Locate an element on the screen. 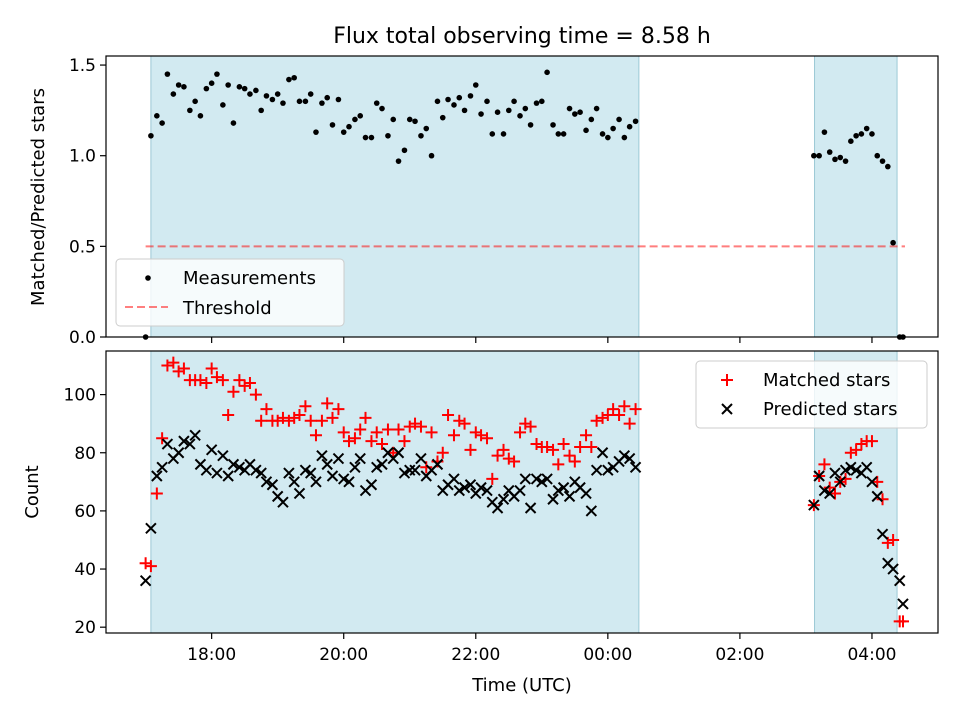 The width and height of the screenshot is (960, 720). legend-measurements-label: Measurements is located at coordinates (249, 278).